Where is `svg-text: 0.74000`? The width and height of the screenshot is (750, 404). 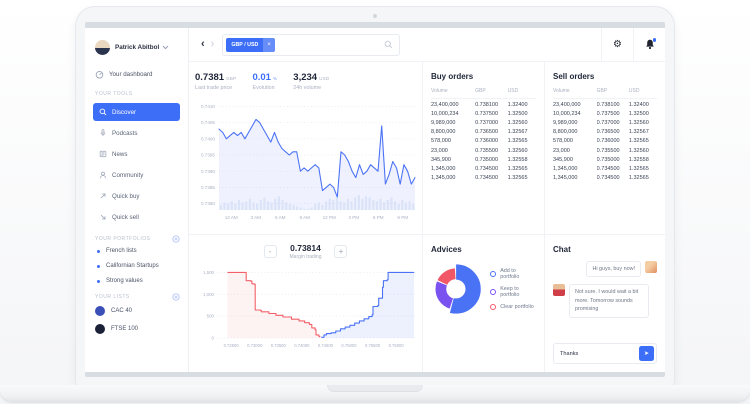
svg-text: 0.74000 is located at coordinates (302, 345).